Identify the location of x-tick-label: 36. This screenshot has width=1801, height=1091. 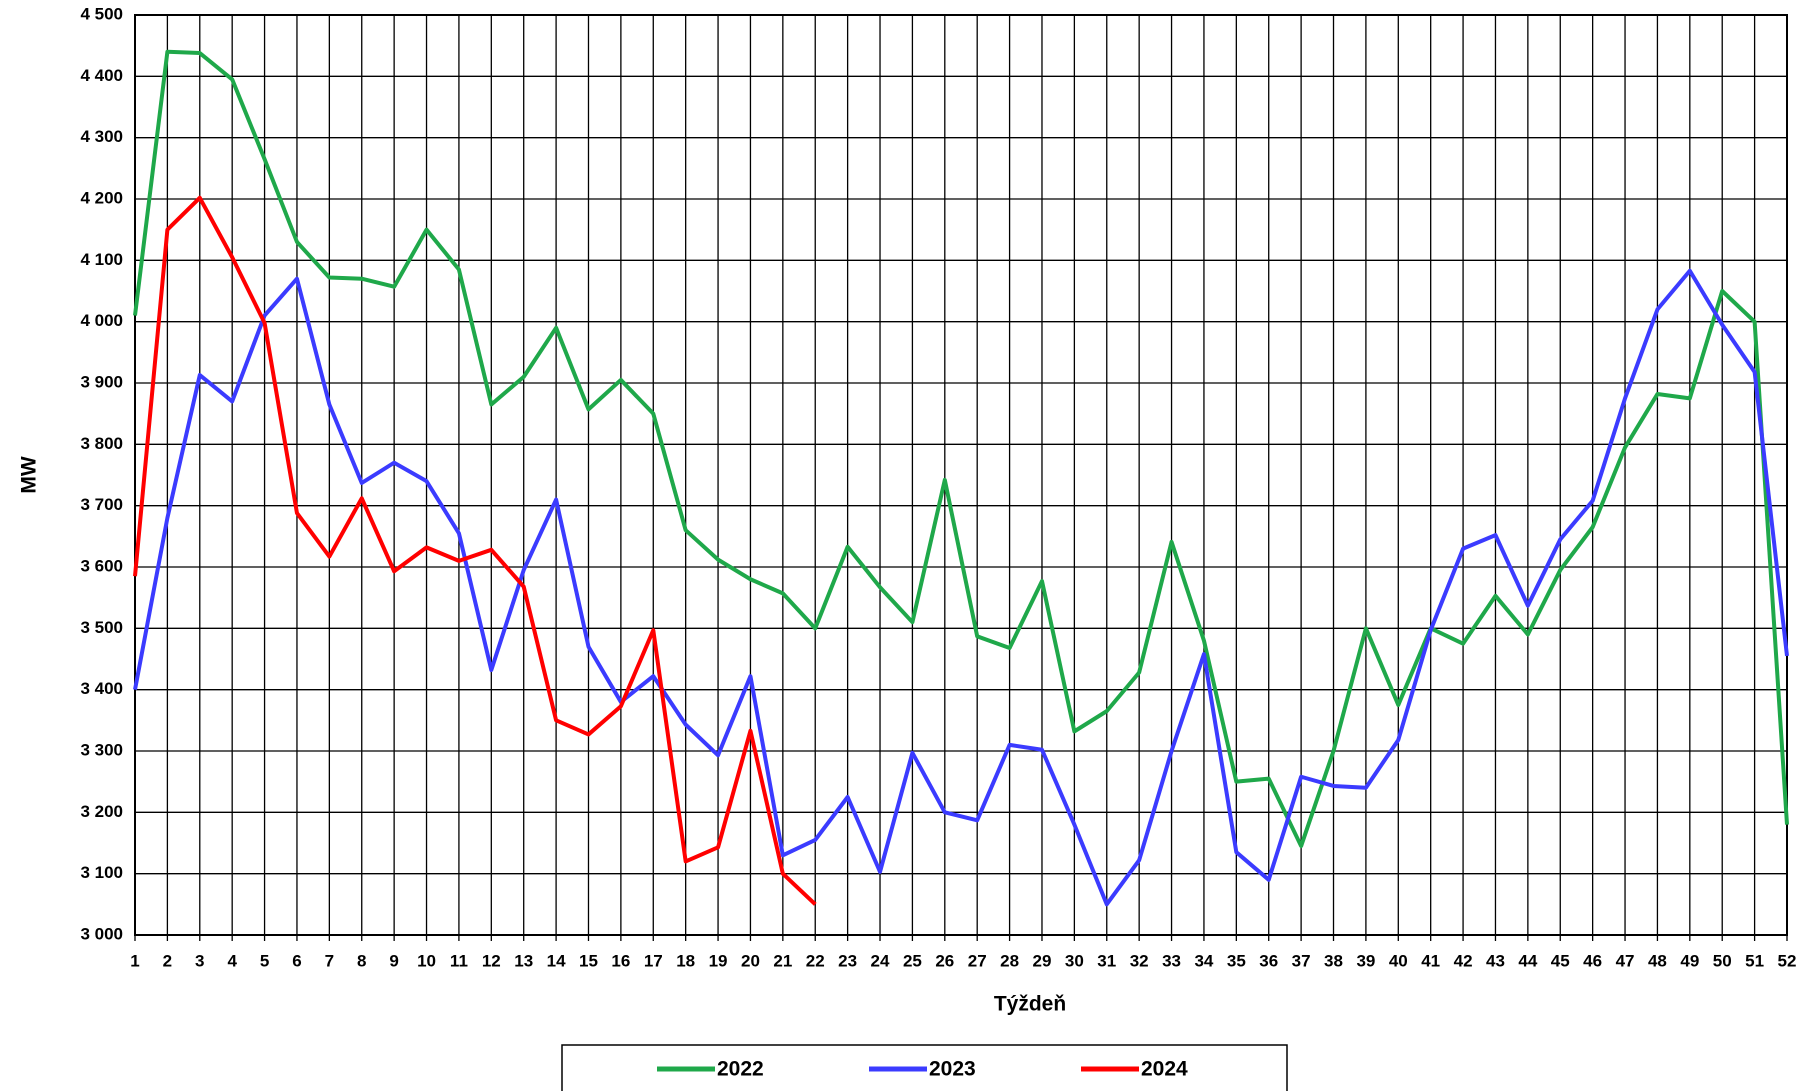
(1268, 960).